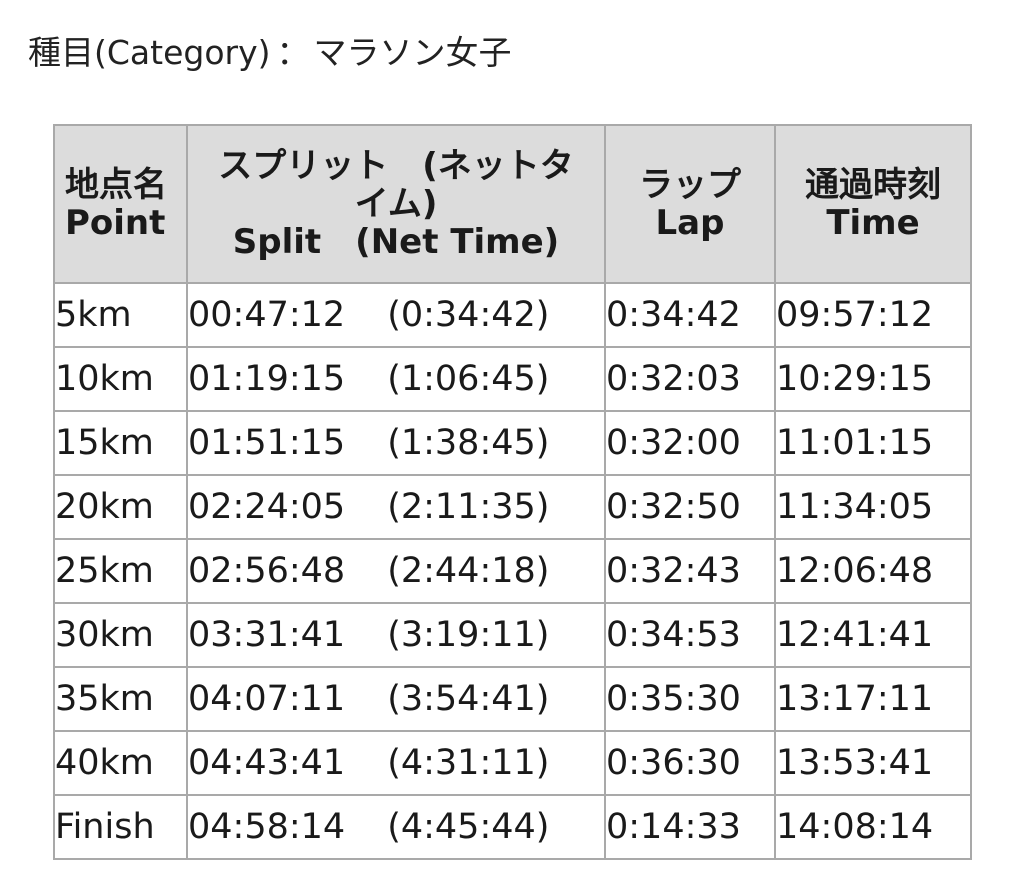 Image resolution: width=1024 pixels, height=887 pixels. Describe the element at coordinates (267, 635) in the screenshot. I see `split-time: 03:31:41` at that location.